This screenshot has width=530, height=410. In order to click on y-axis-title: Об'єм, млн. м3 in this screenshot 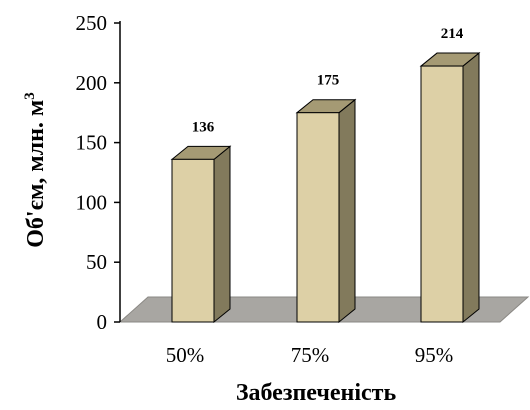, I will do `click(35, 170)`.